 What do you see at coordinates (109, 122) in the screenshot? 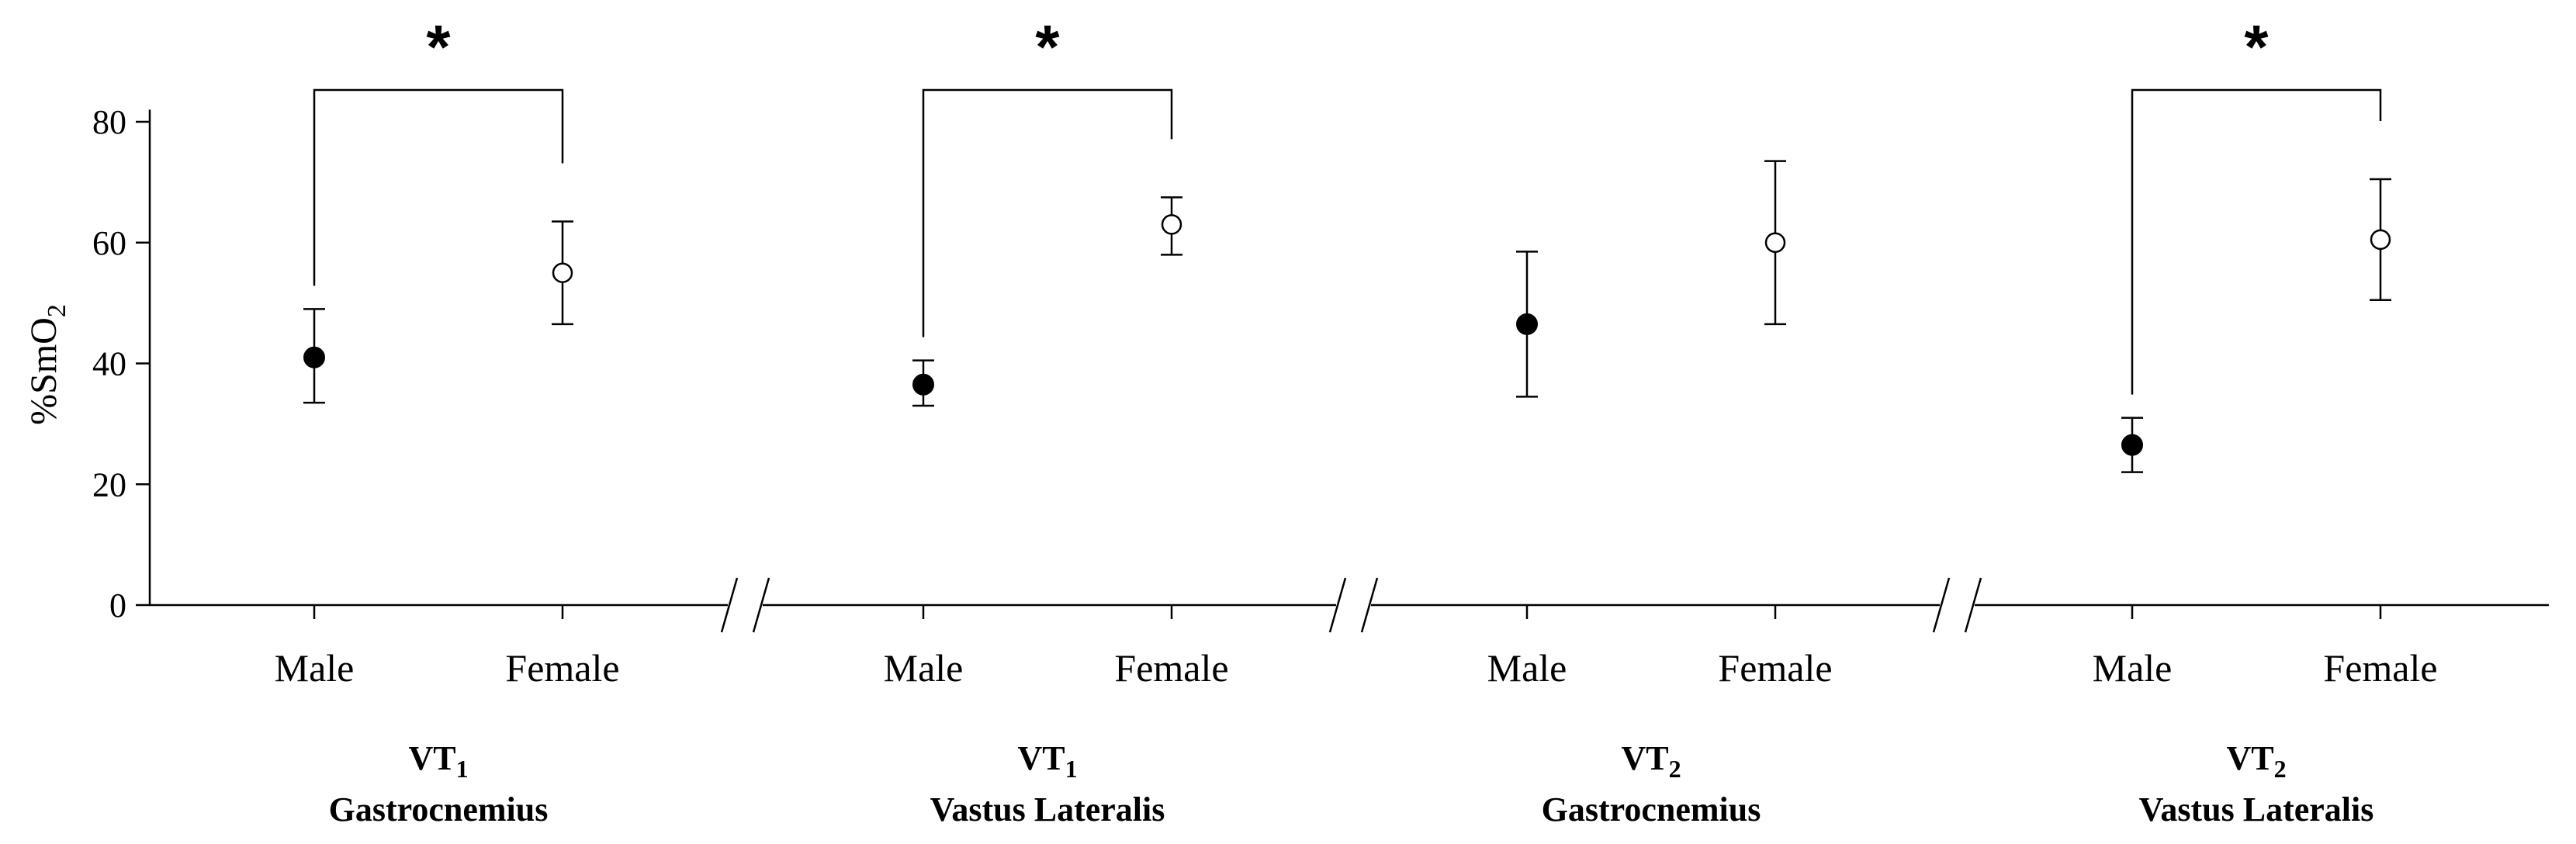
I see `y-tick-label: 80` at bounding box center [109, 122].